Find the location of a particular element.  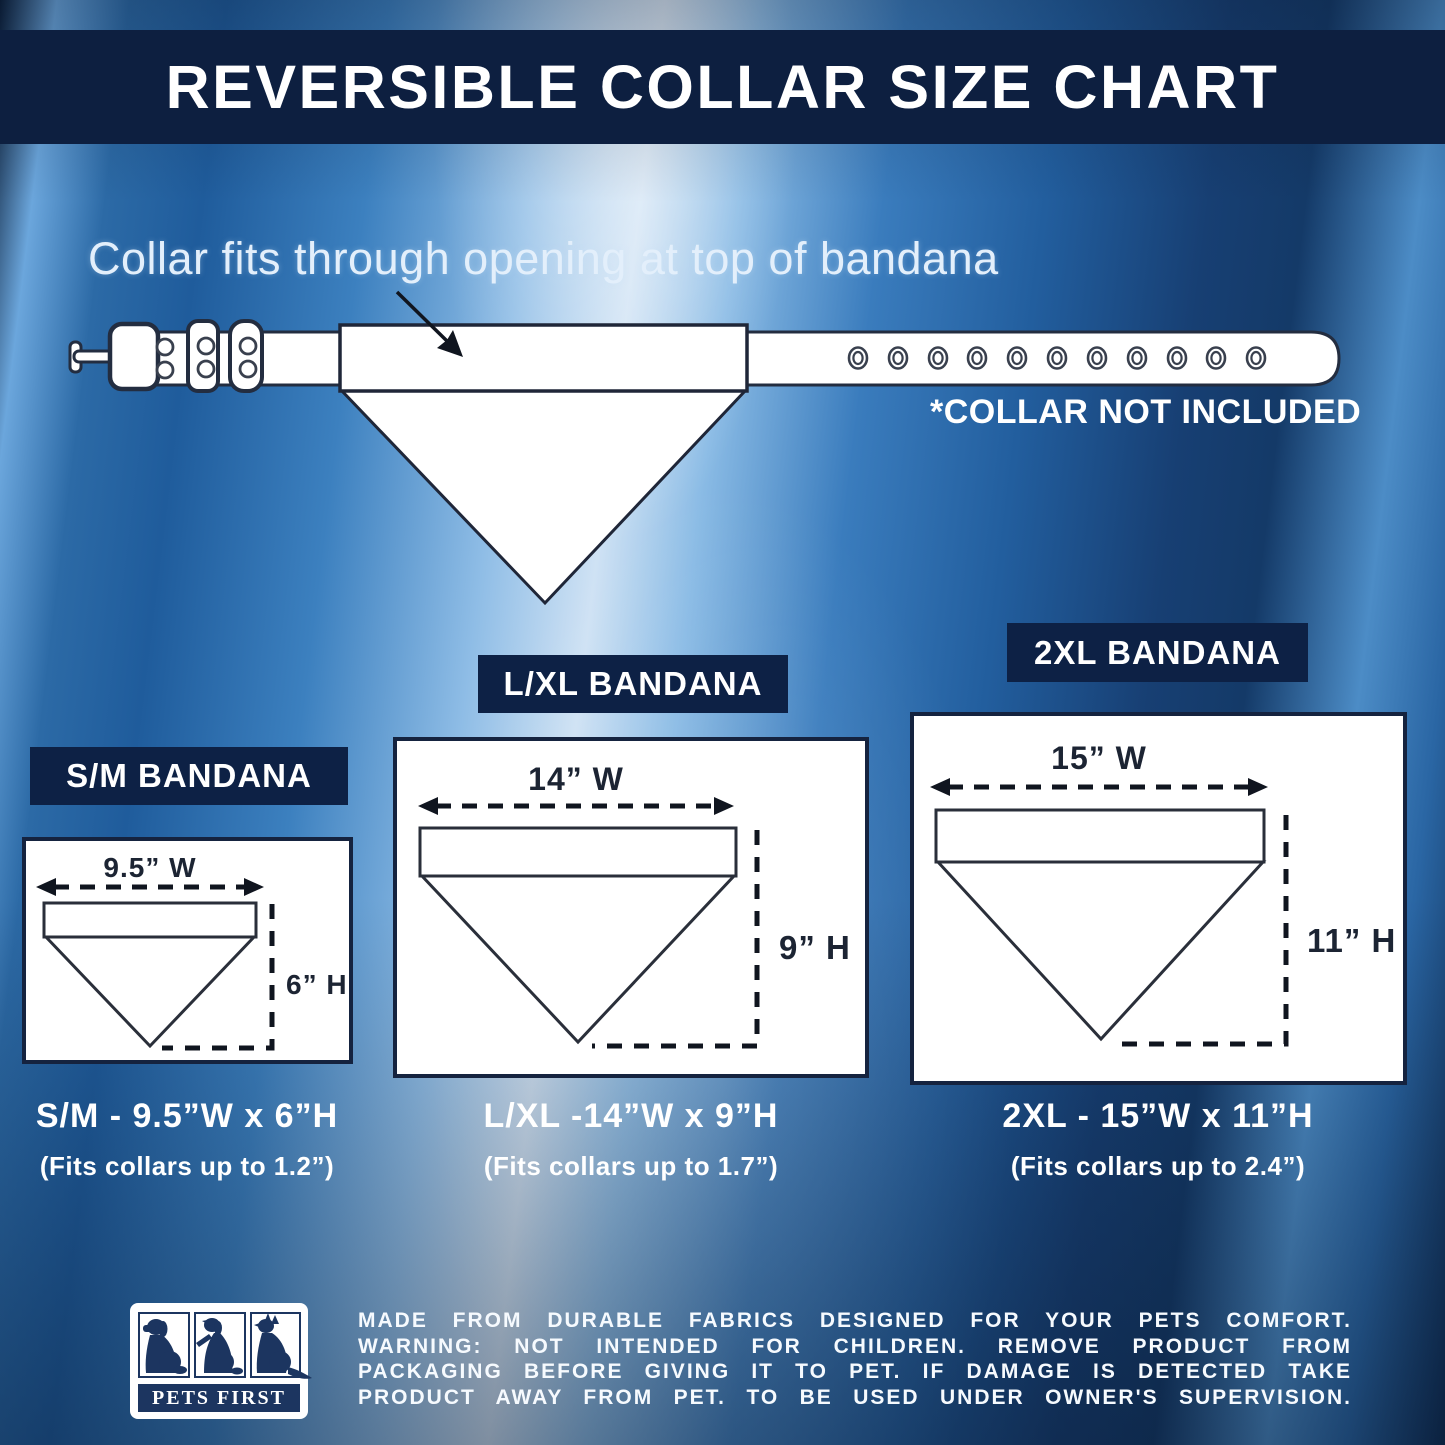

logo-dog-panels is located at coordinates (225, 1345).